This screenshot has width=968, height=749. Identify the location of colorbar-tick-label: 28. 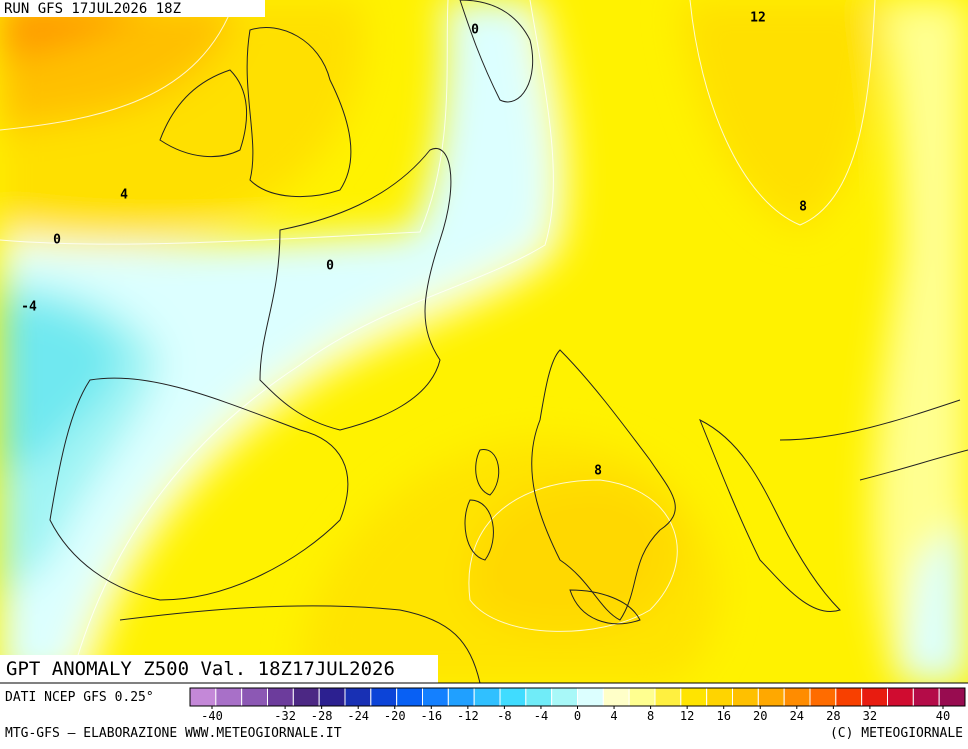
(833, 716).